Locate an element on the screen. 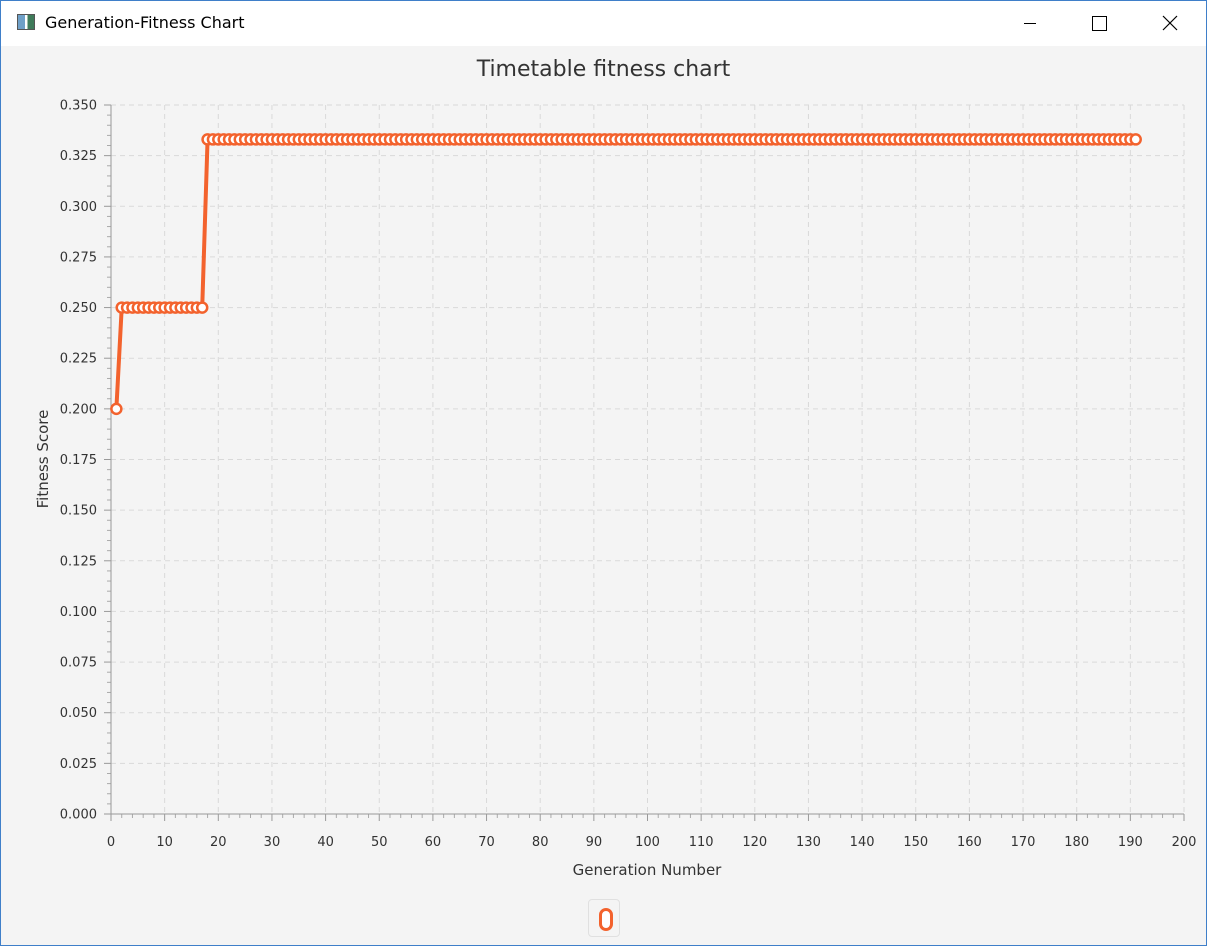  y-tick-label: 0.050 is located at coordinates (78, 713).